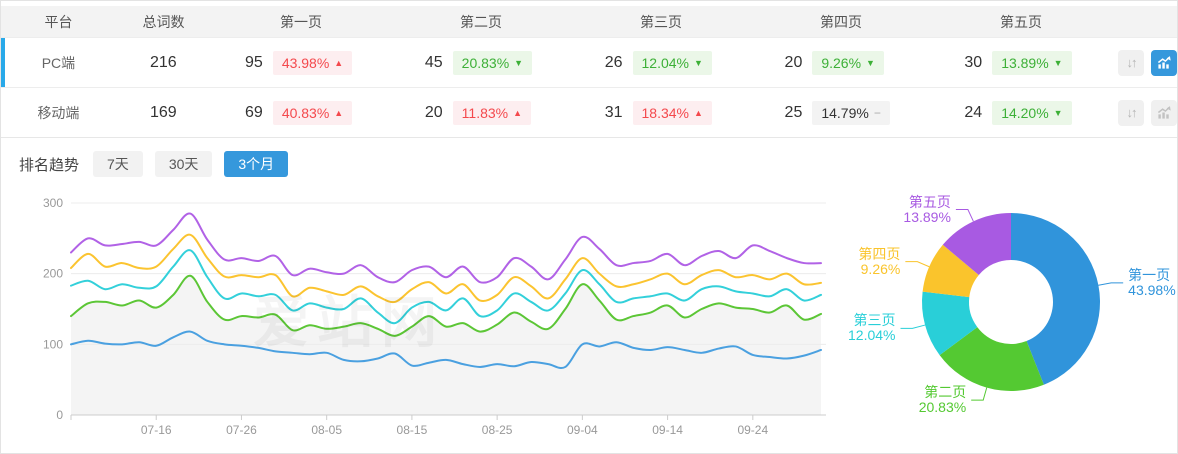  What do you see at coordinates (256, 164) in the screenshot?
I see `tab-3-months: 3个月` at bounding box center [256, 164].